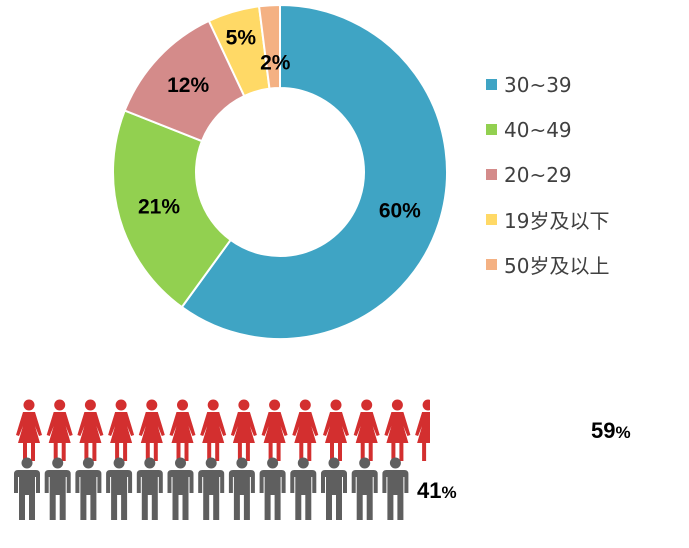 The width and height of the screenshot is (689, 548). Describe the element at coordinates (241, 38) in the screenshot. I see `donut-label-3: 5%` at that location.